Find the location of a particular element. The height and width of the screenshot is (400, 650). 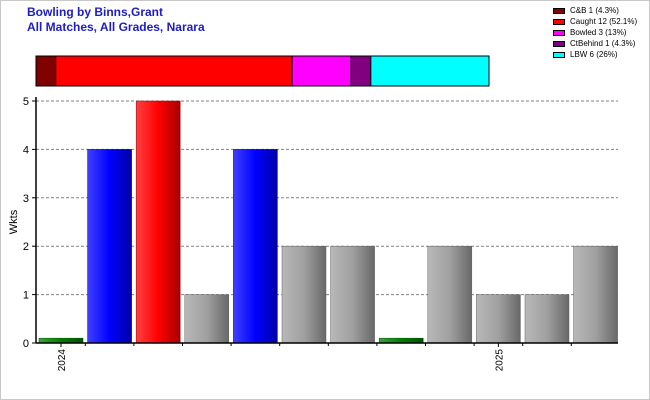

strip-segment-caught is located at coordinates (174, 71).